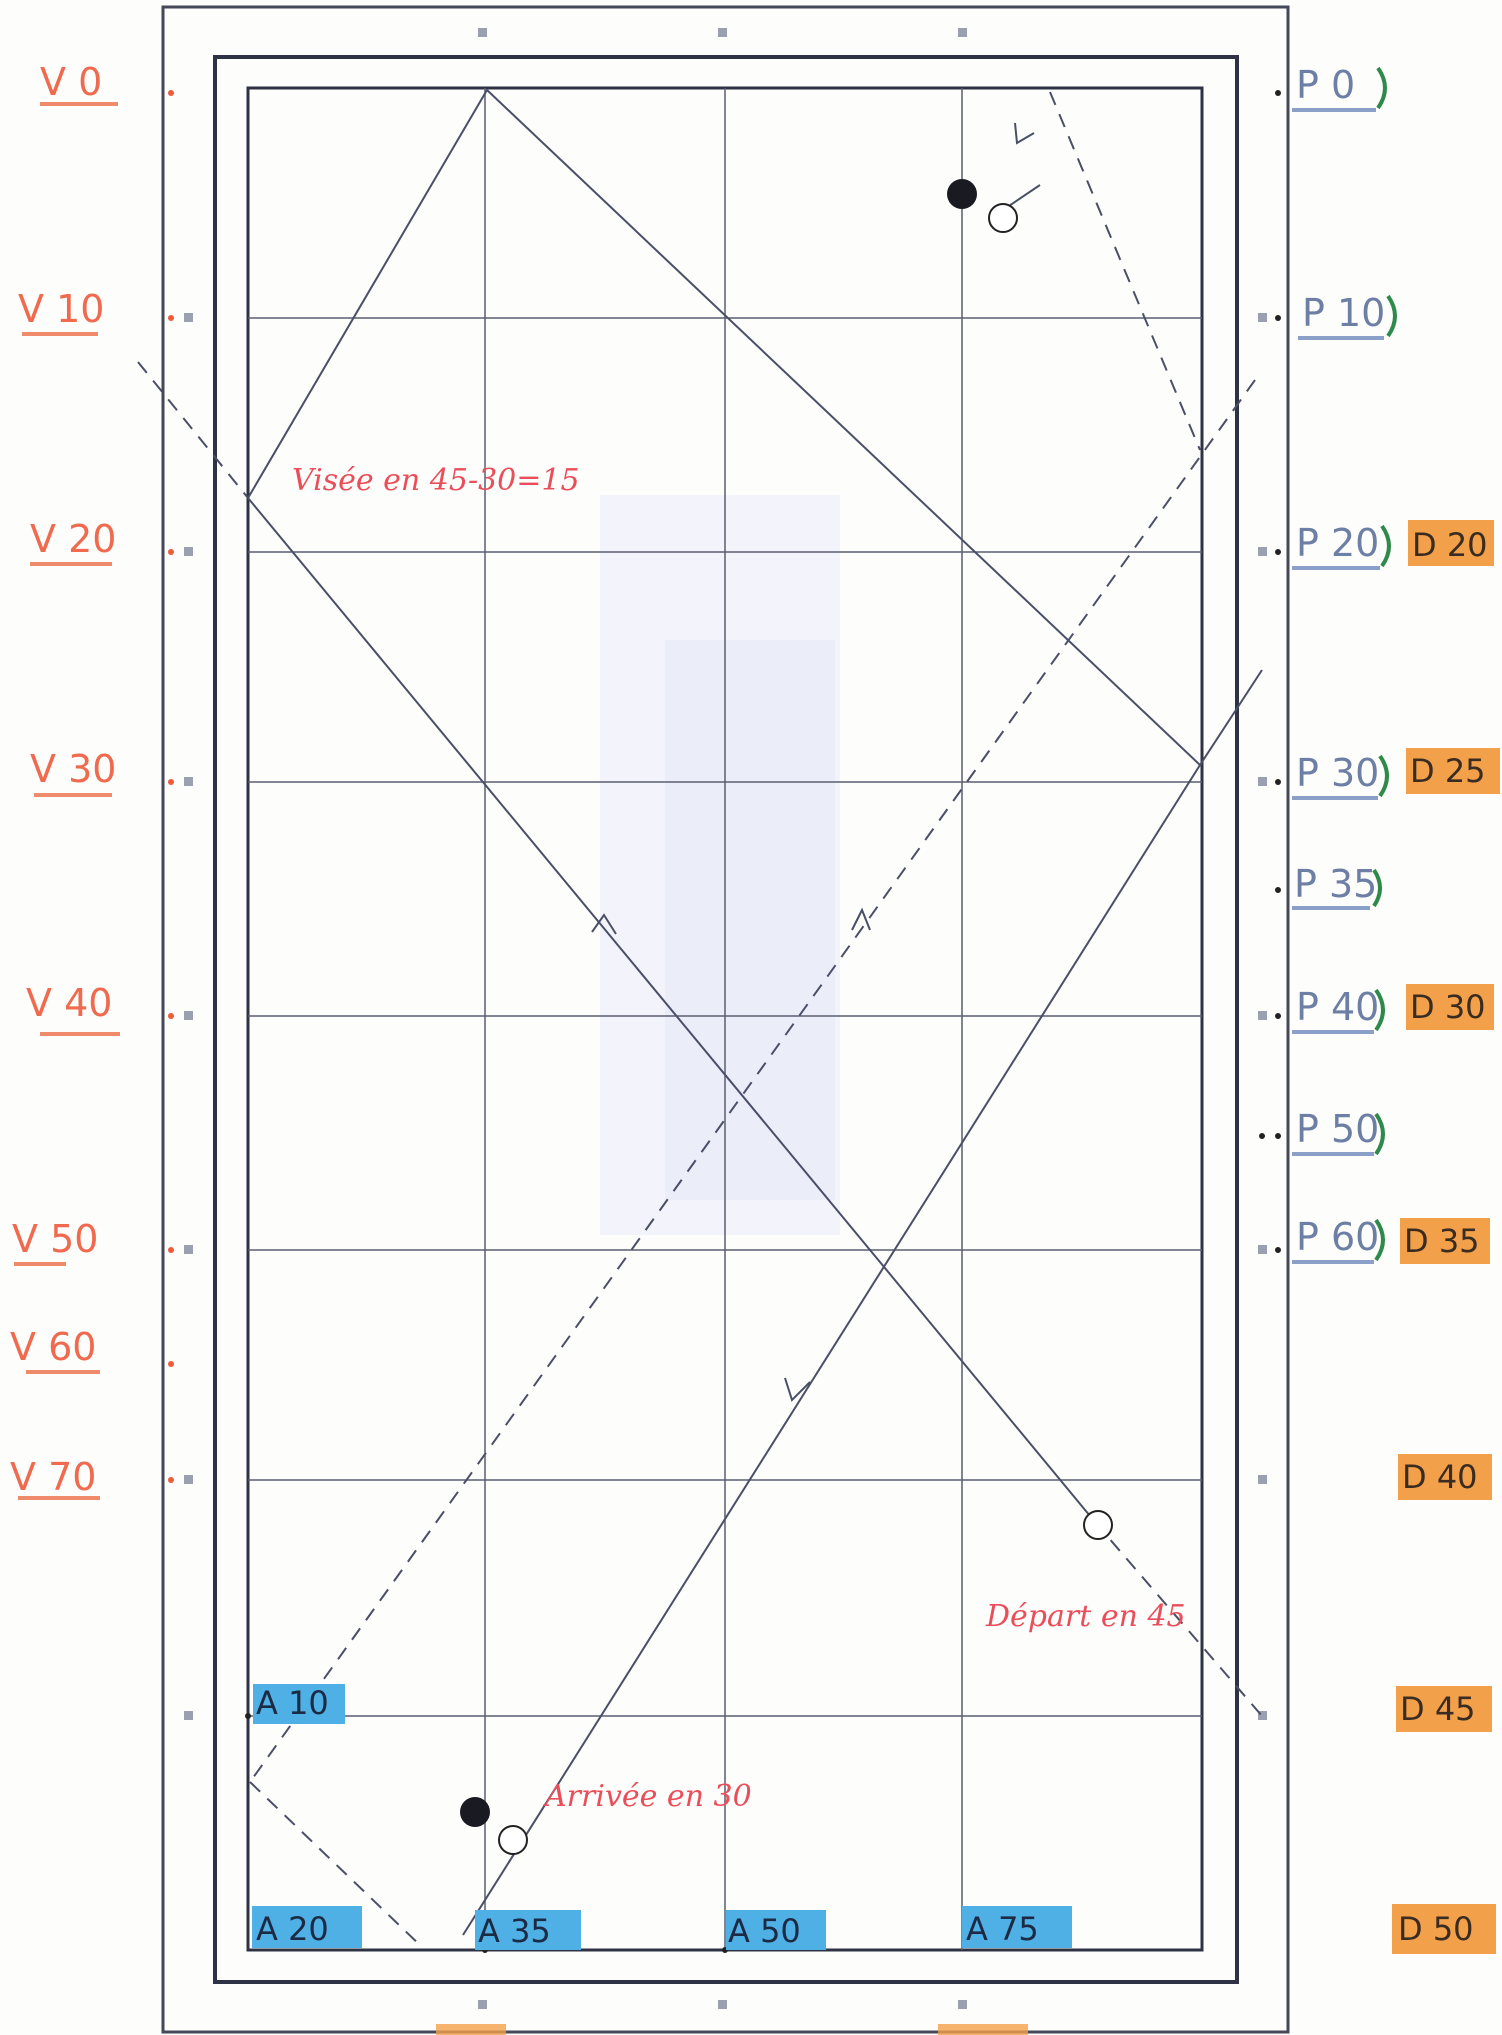  I want to click on v-label: V 70, so click(53, 1477).